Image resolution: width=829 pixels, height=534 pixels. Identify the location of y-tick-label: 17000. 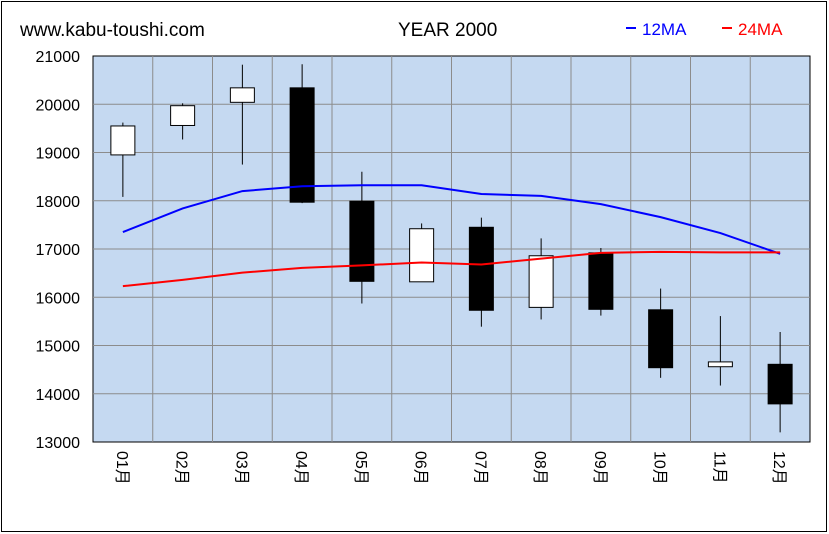
(58, 250).